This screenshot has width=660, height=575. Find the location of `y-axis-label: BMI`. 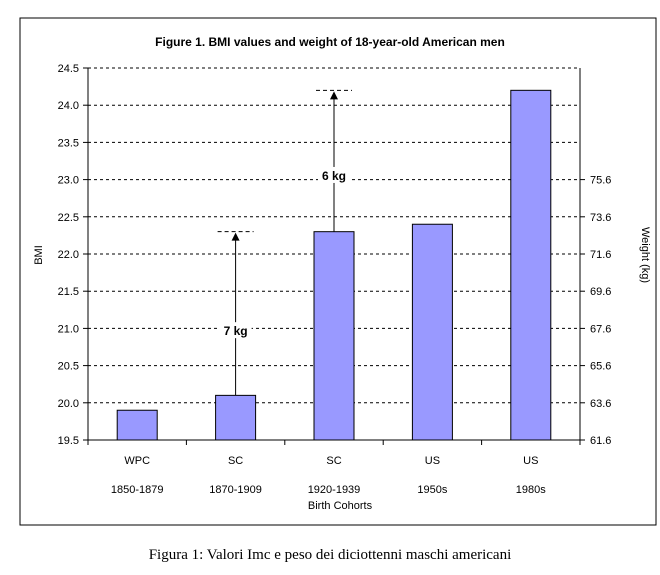

y-axis-label: BMI is located at coordinates (39, 255).